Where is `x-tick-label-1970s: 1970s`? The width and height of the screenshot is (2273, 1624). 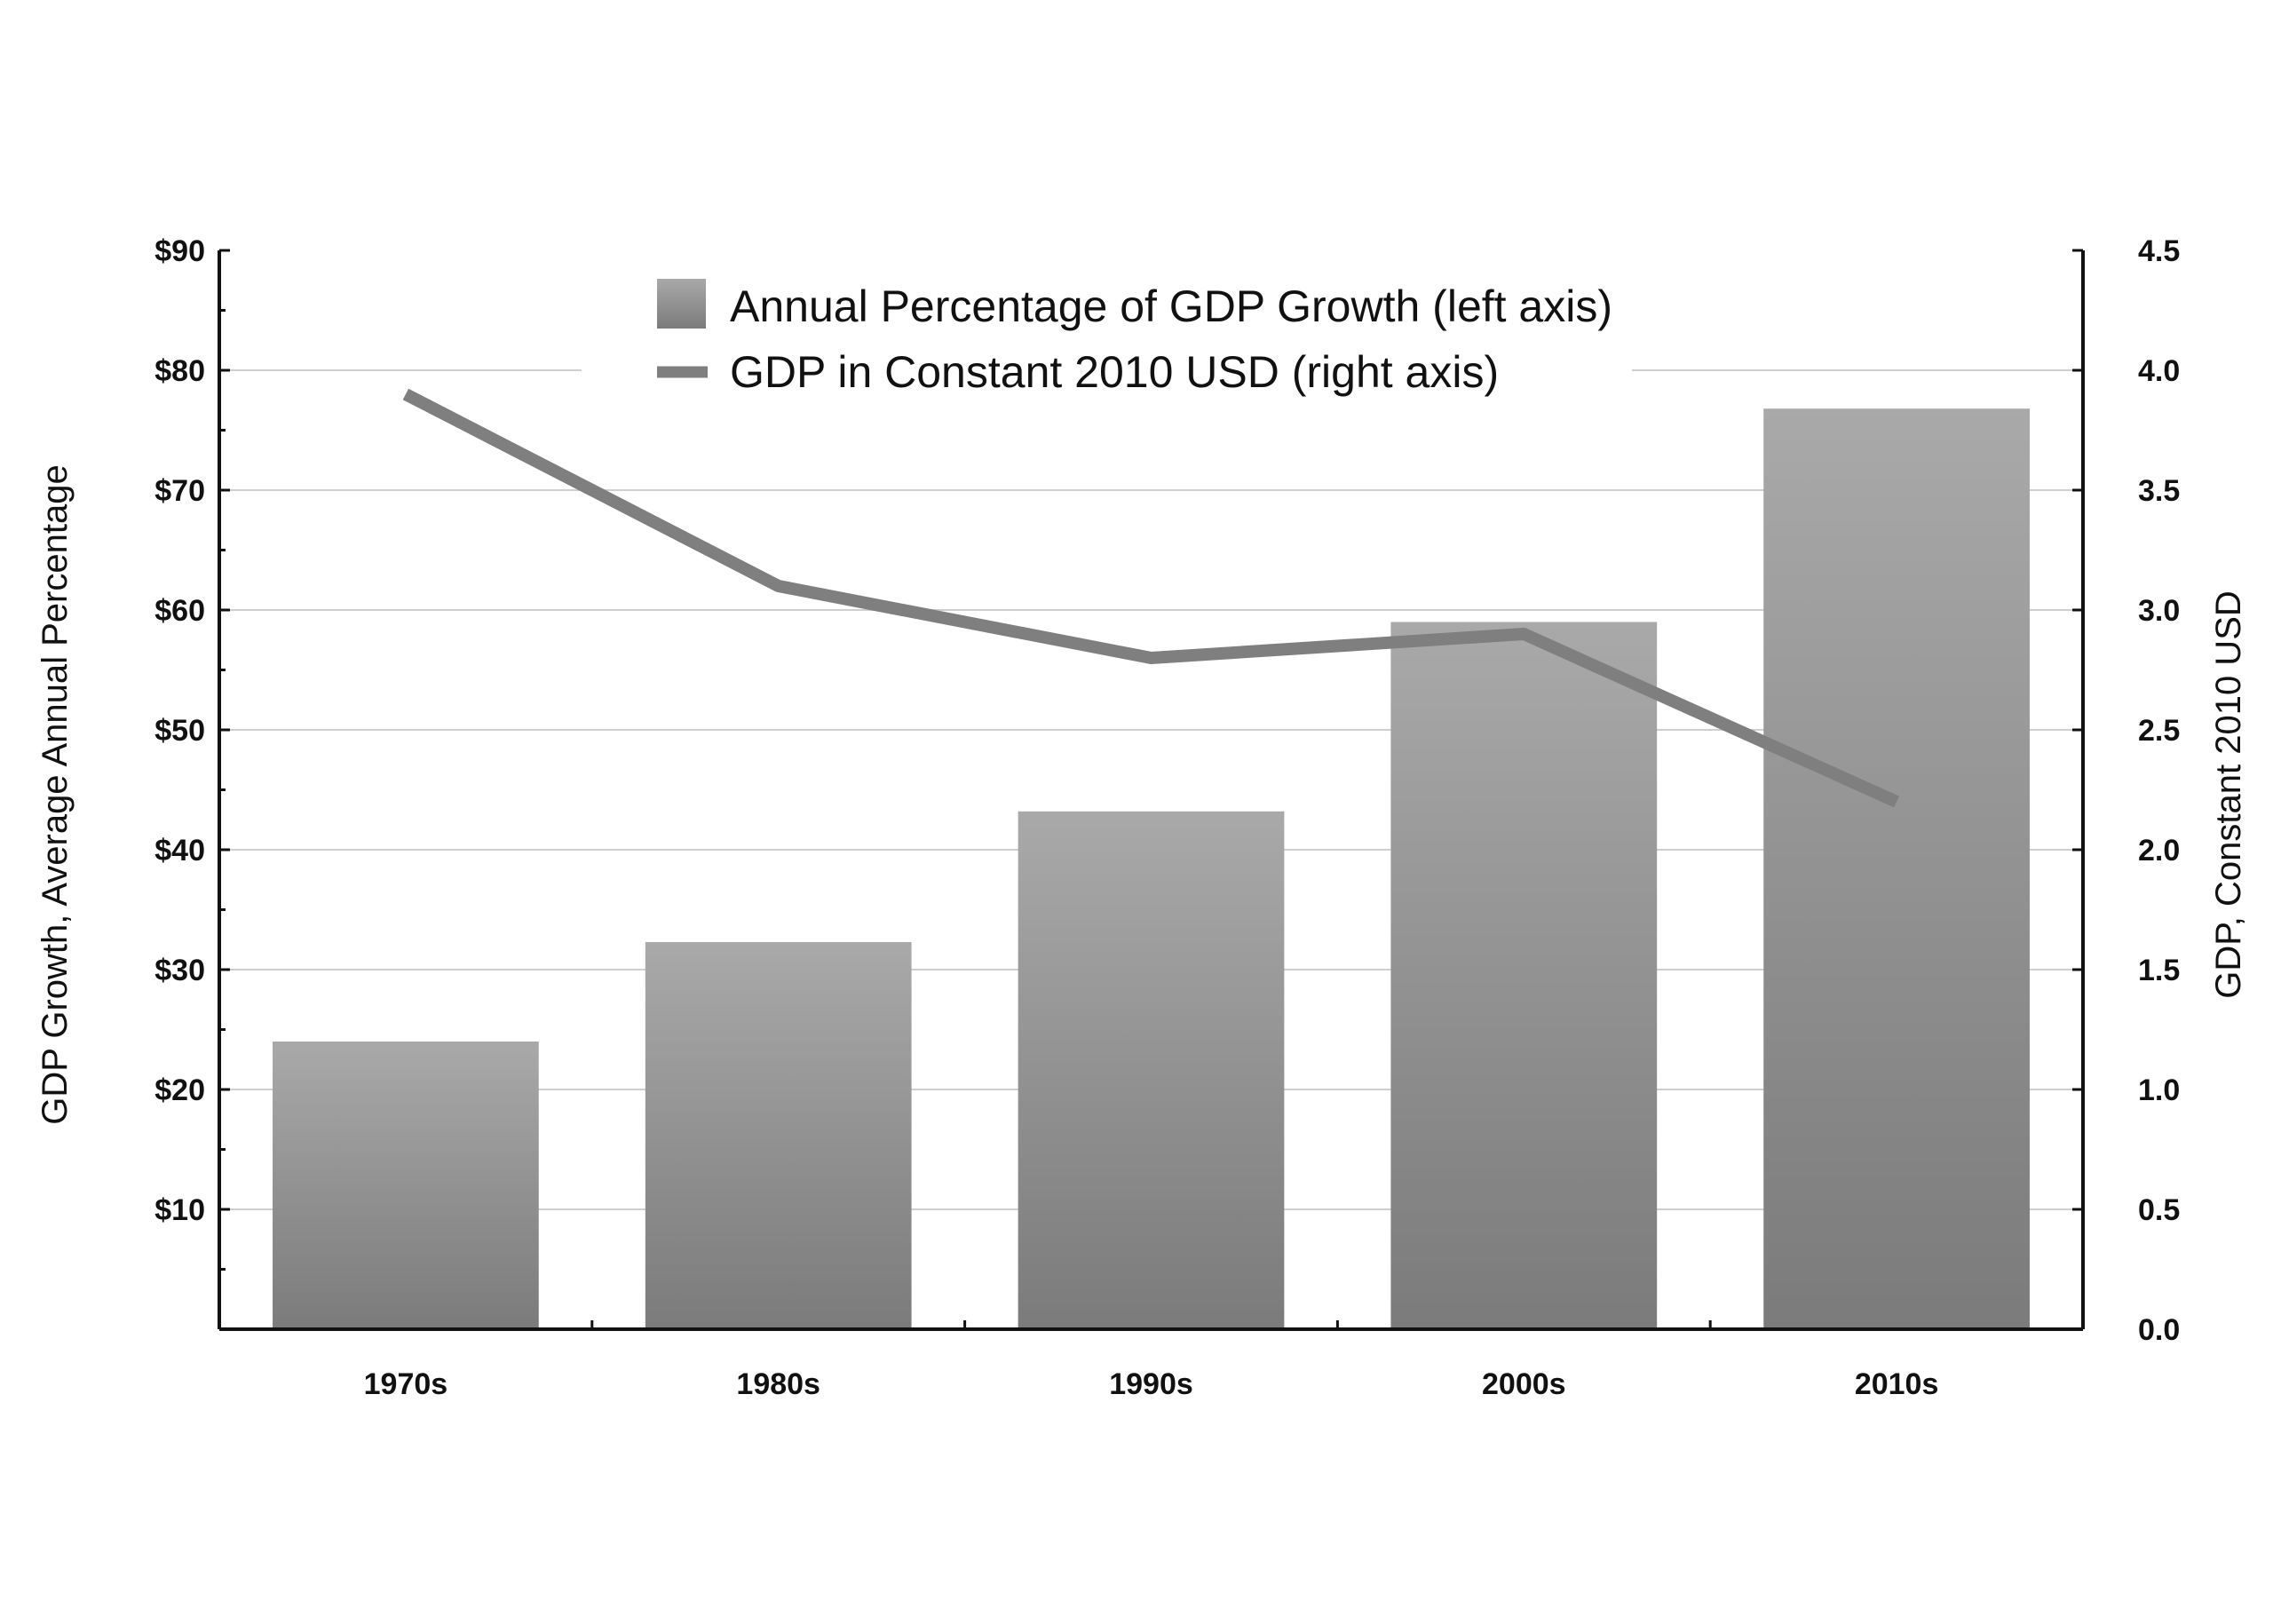
x-tick-label-1970s: 1970s is located at coordinates (406, 1384).